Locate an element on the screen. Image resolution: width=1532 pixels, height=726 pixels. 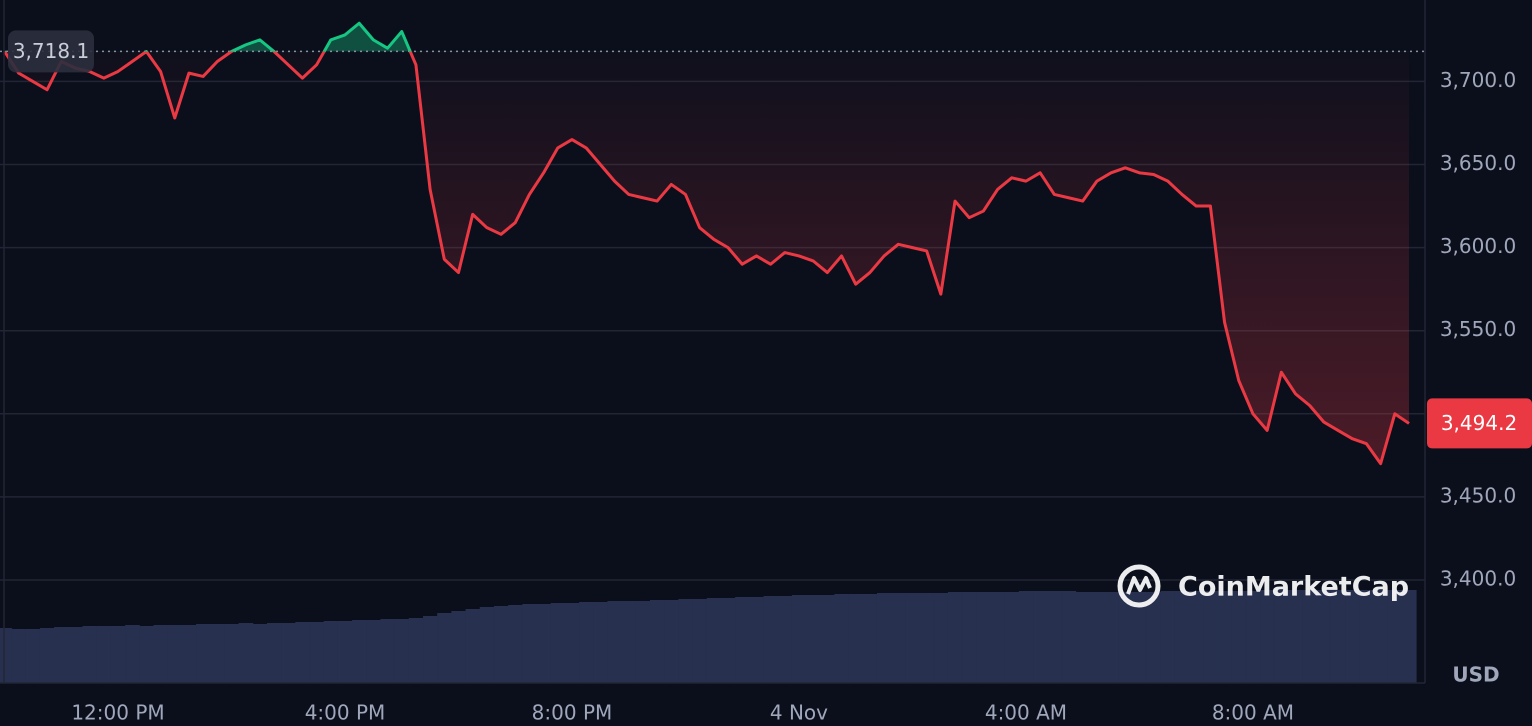
watermark-text: CoinMarketCap is located at coordinates (1293, 587).